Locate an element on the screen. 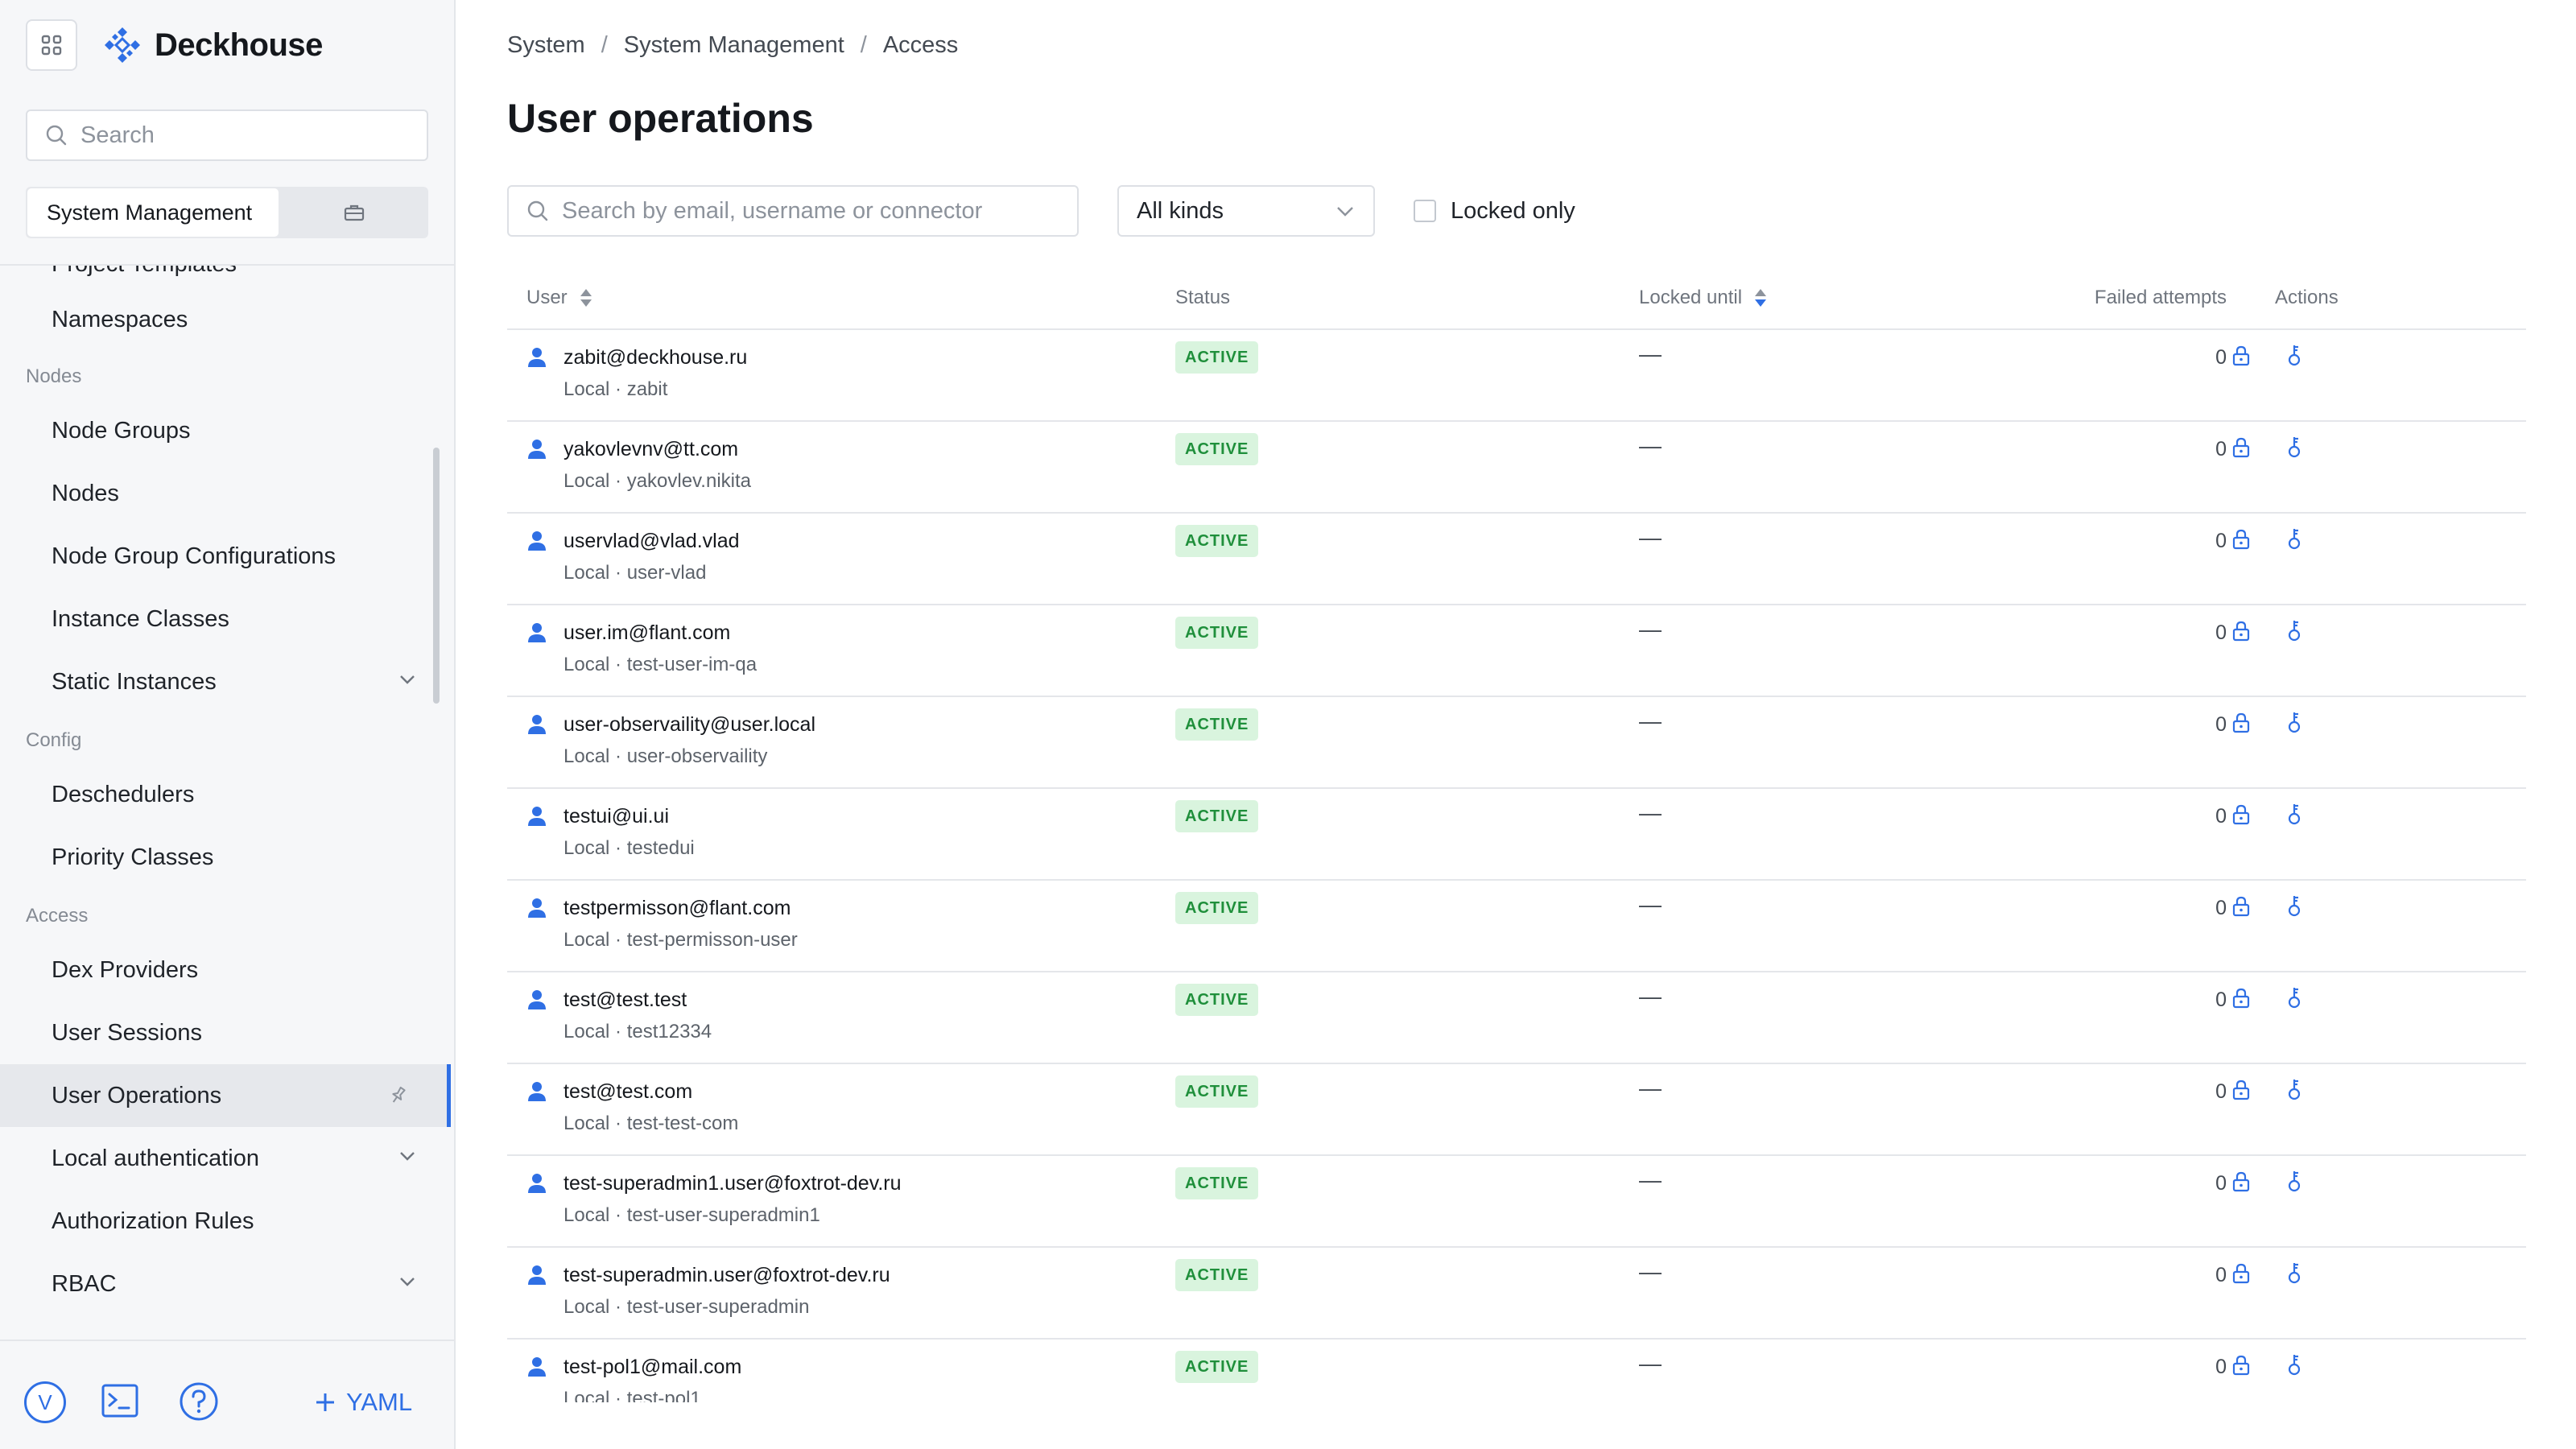 Image resolution: width=2576 pixels, height=1449 pixels. user-email: test-superadmin.user@foxtrot-dev.ru is located at coordinates (727, 1275).